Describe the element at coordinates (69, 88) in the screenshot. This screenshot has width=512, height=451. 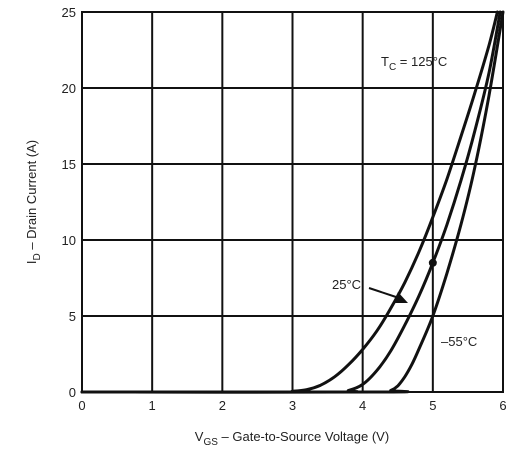
I see `y-tick-label: 20` at that location.